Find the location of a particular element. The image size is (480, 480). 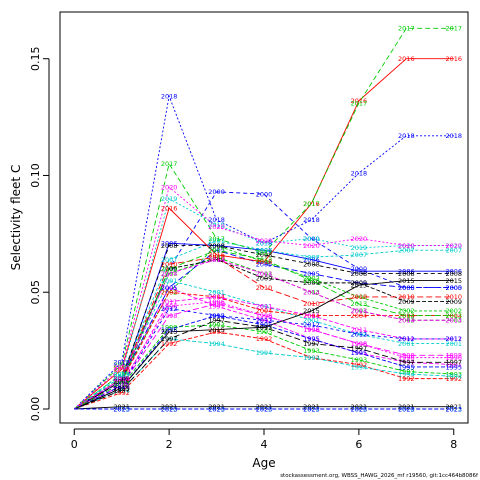

y-tick-label: 0.05 is located at coordinates (35, 292).